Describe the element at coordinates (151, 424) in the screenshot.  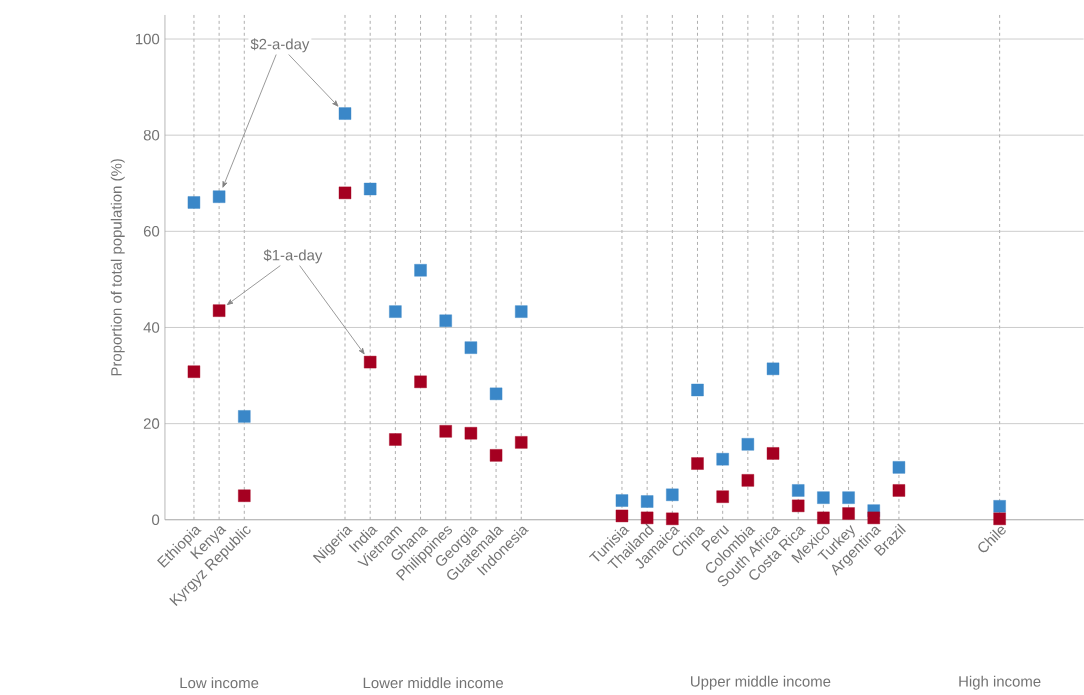
I see `y-tick-label: 20` at that location.